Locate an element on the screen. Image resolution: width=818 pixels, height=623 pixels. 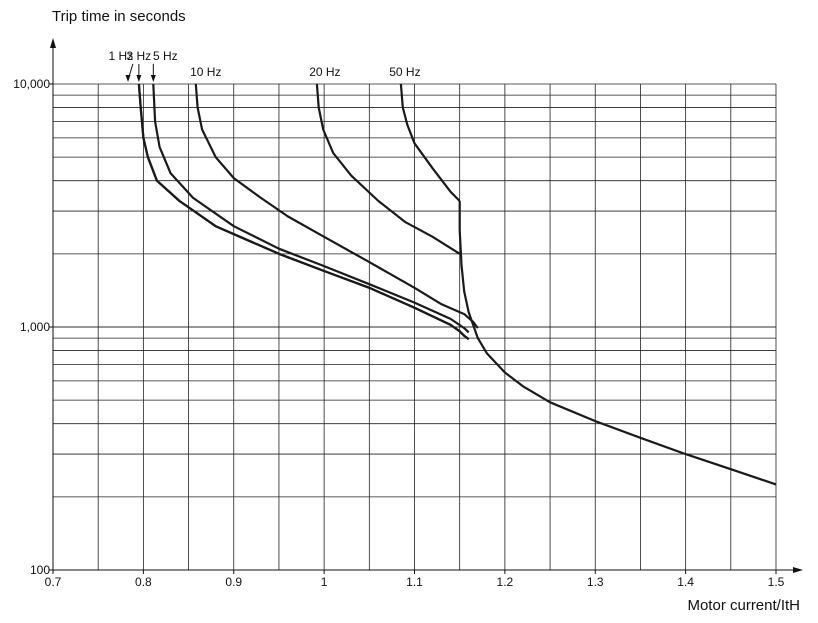
series-label: 50 Hz is located at coordinates (404, 72).